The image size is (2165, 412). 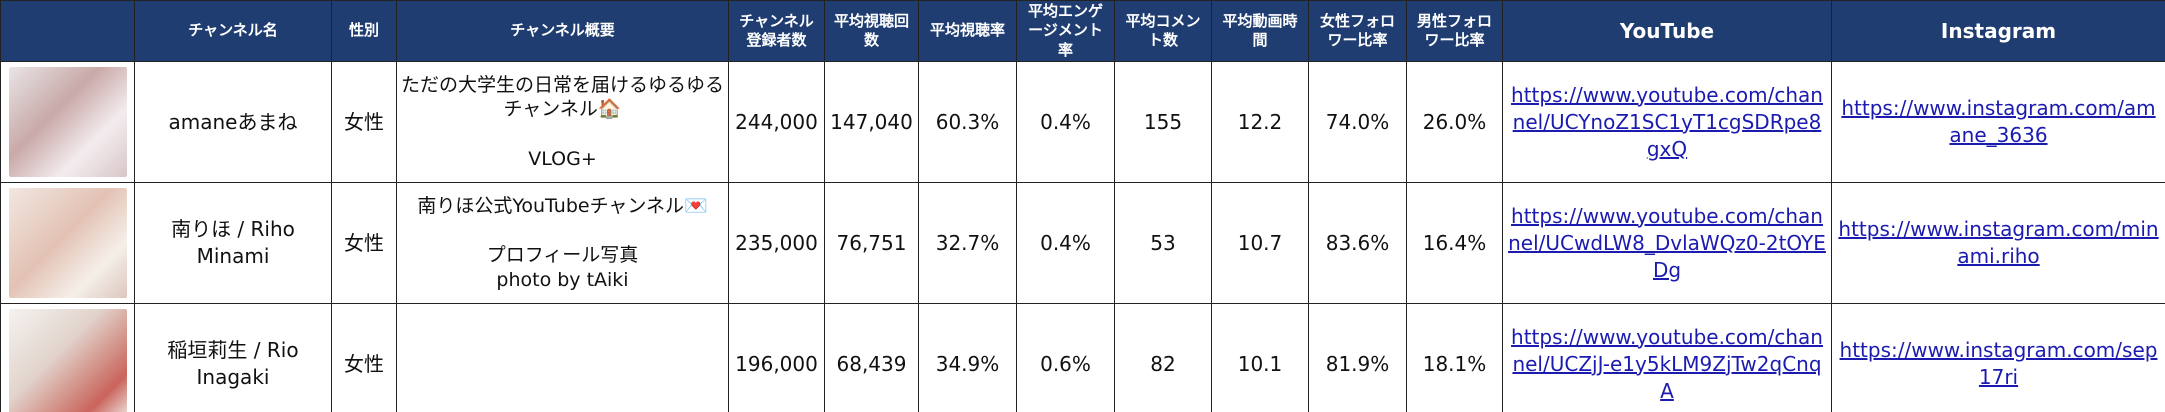 What do you see at coordinates (1163, 243) in the screenshot?
I see `comments-cell: 53` at bounding box center [1163, 243].